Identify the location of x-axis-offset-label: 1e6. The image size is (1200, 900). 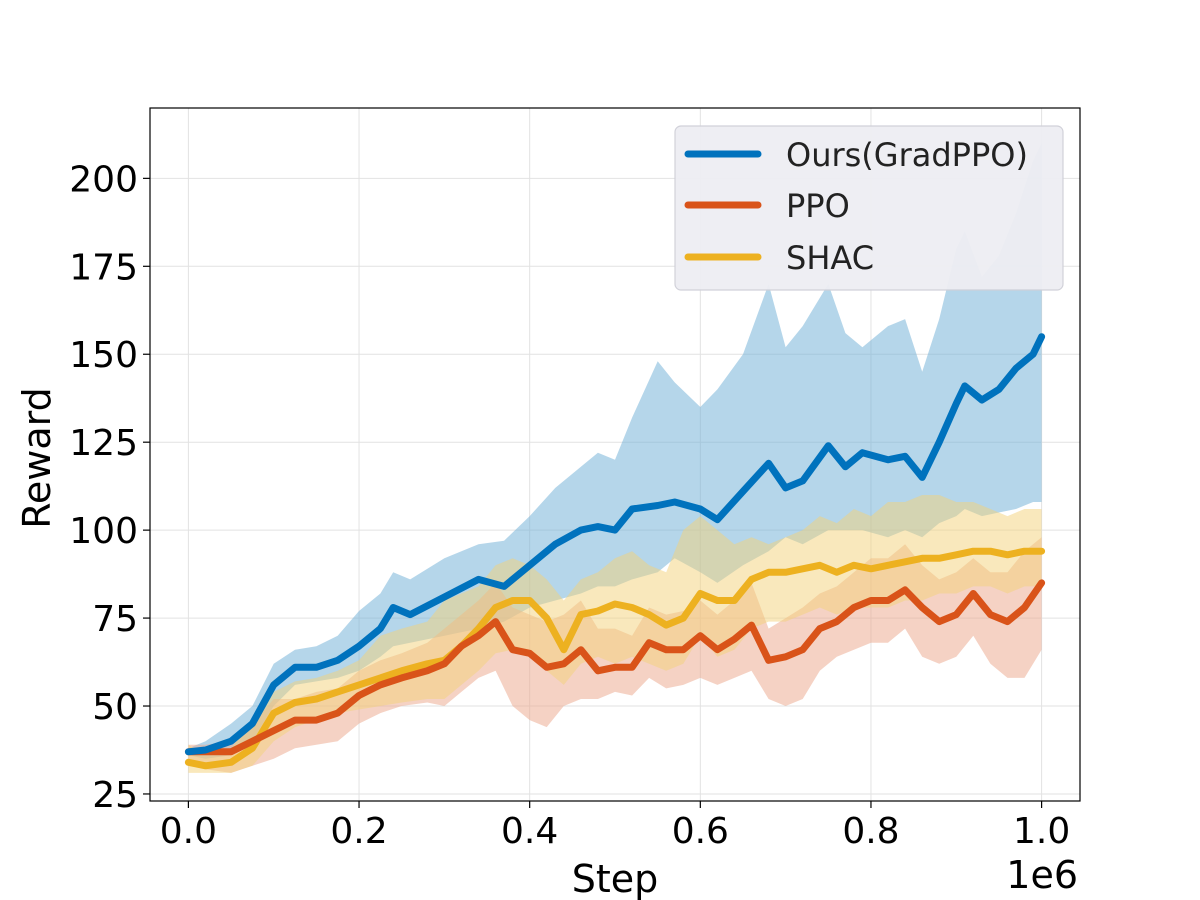
(1042, 875).